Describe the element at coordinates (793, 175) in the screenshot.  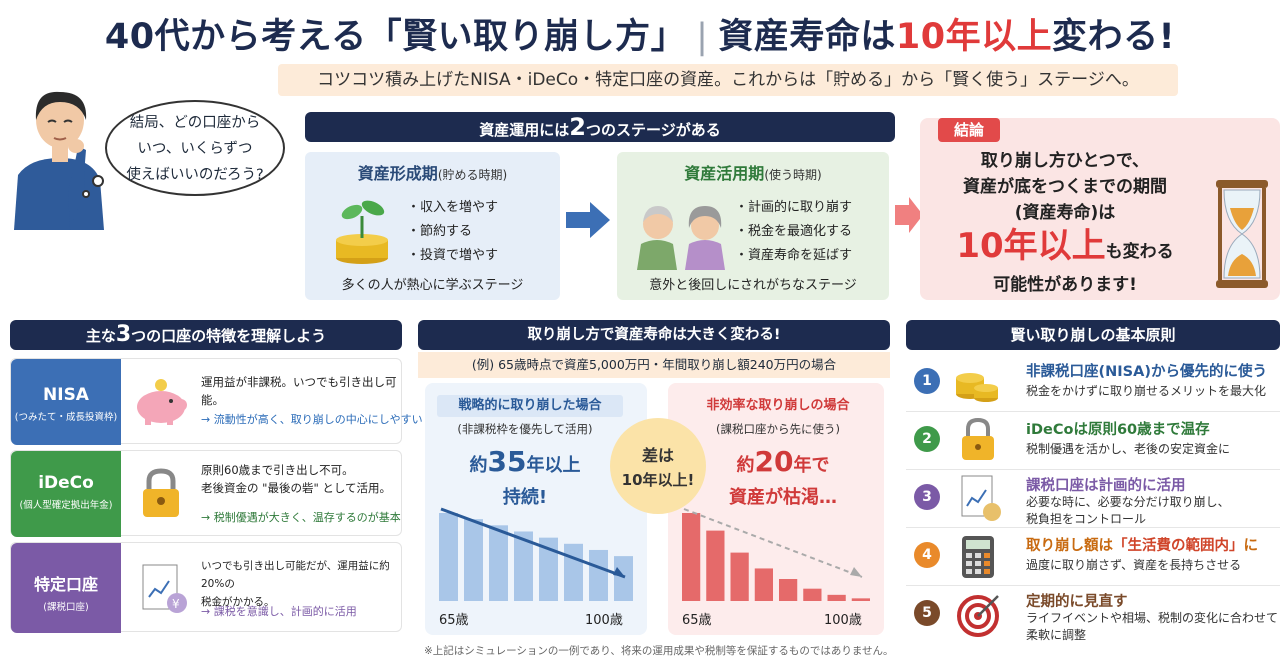
I see `utilization-title-sub: (使う時期)` at that location.